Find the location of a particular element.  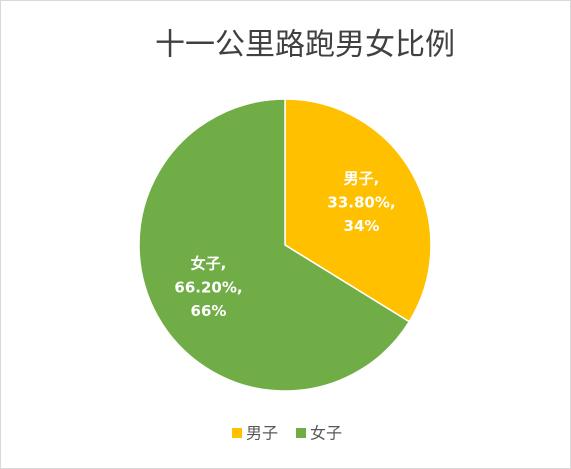

value-text: 33.80% is located at coordinates (358, 202).